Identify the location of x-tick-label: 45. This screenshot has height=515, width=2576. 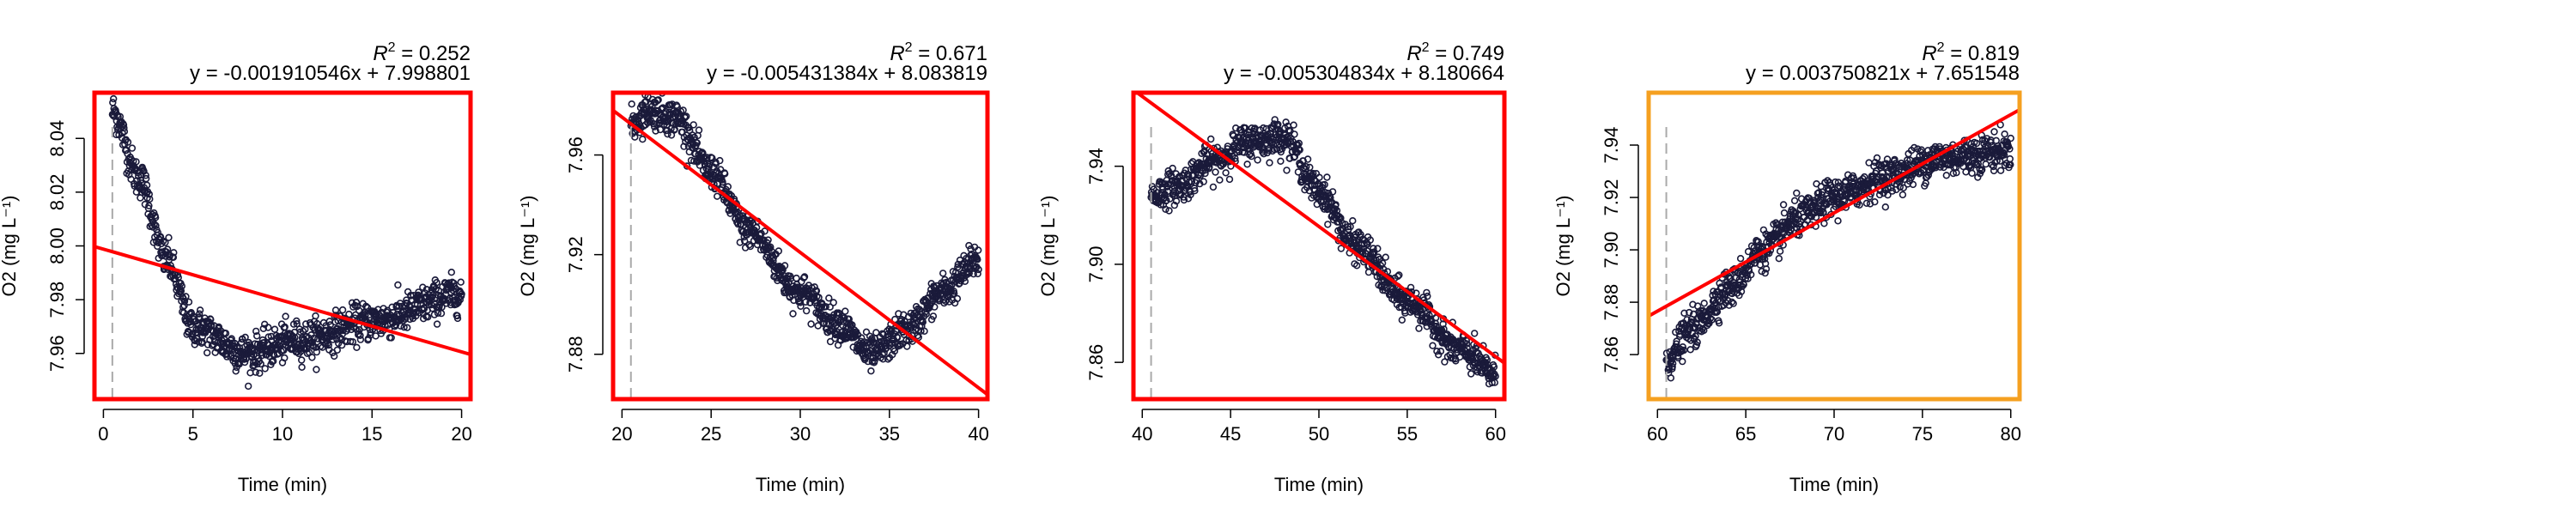
(1230, 434).